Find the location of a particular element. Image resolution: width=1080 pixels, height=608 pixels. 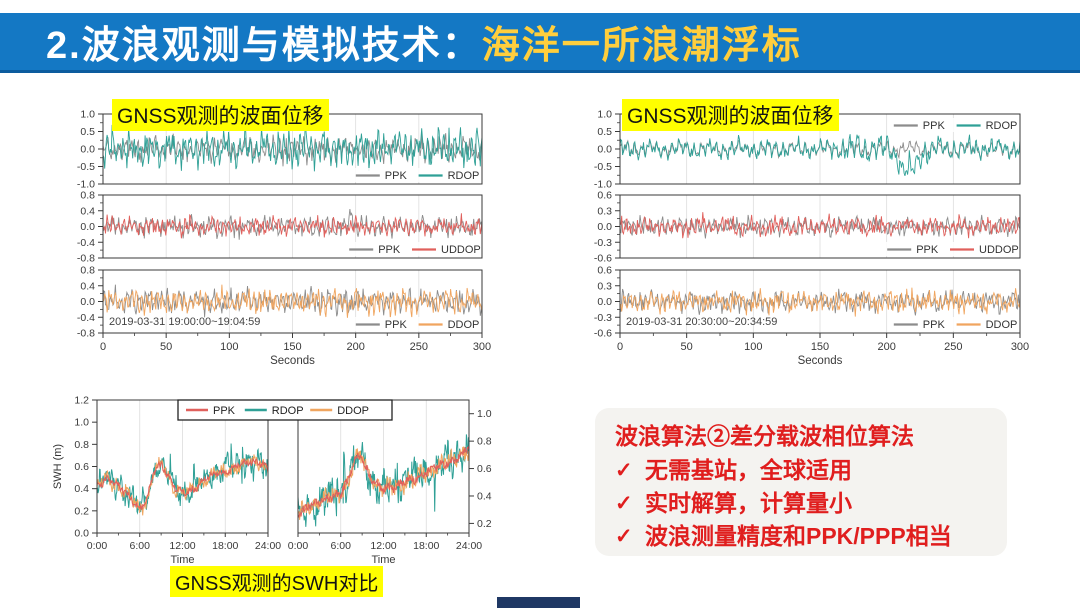

svg-text: SWH (m) is located at coordinates (58, 466).